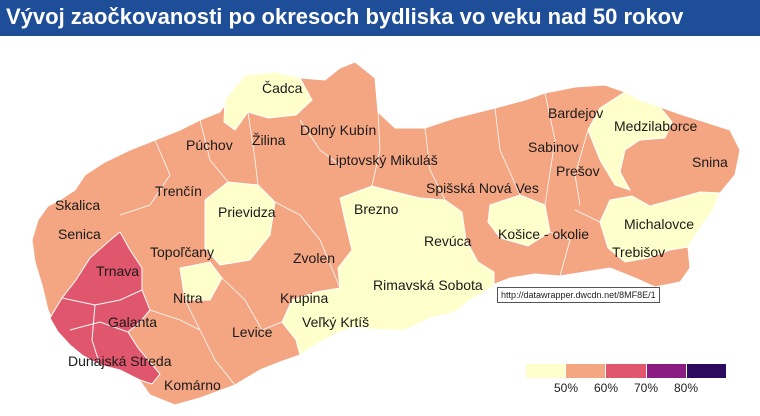  Describe the element at coordinates (182, 252) in the screenshot. I see `label-topolcany: Topoľčany` at that location.